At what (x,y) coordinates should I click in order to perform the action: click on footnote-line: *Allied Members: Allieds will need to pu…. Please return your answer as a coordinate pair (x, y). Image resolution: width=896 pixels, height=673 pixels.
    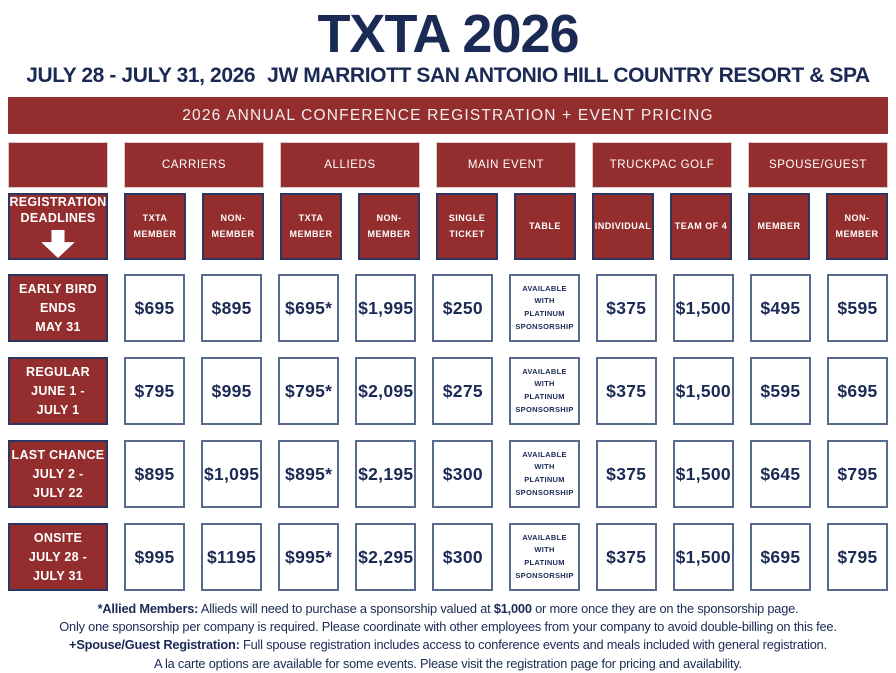
    Looking at the image, I should click on (448, 609).